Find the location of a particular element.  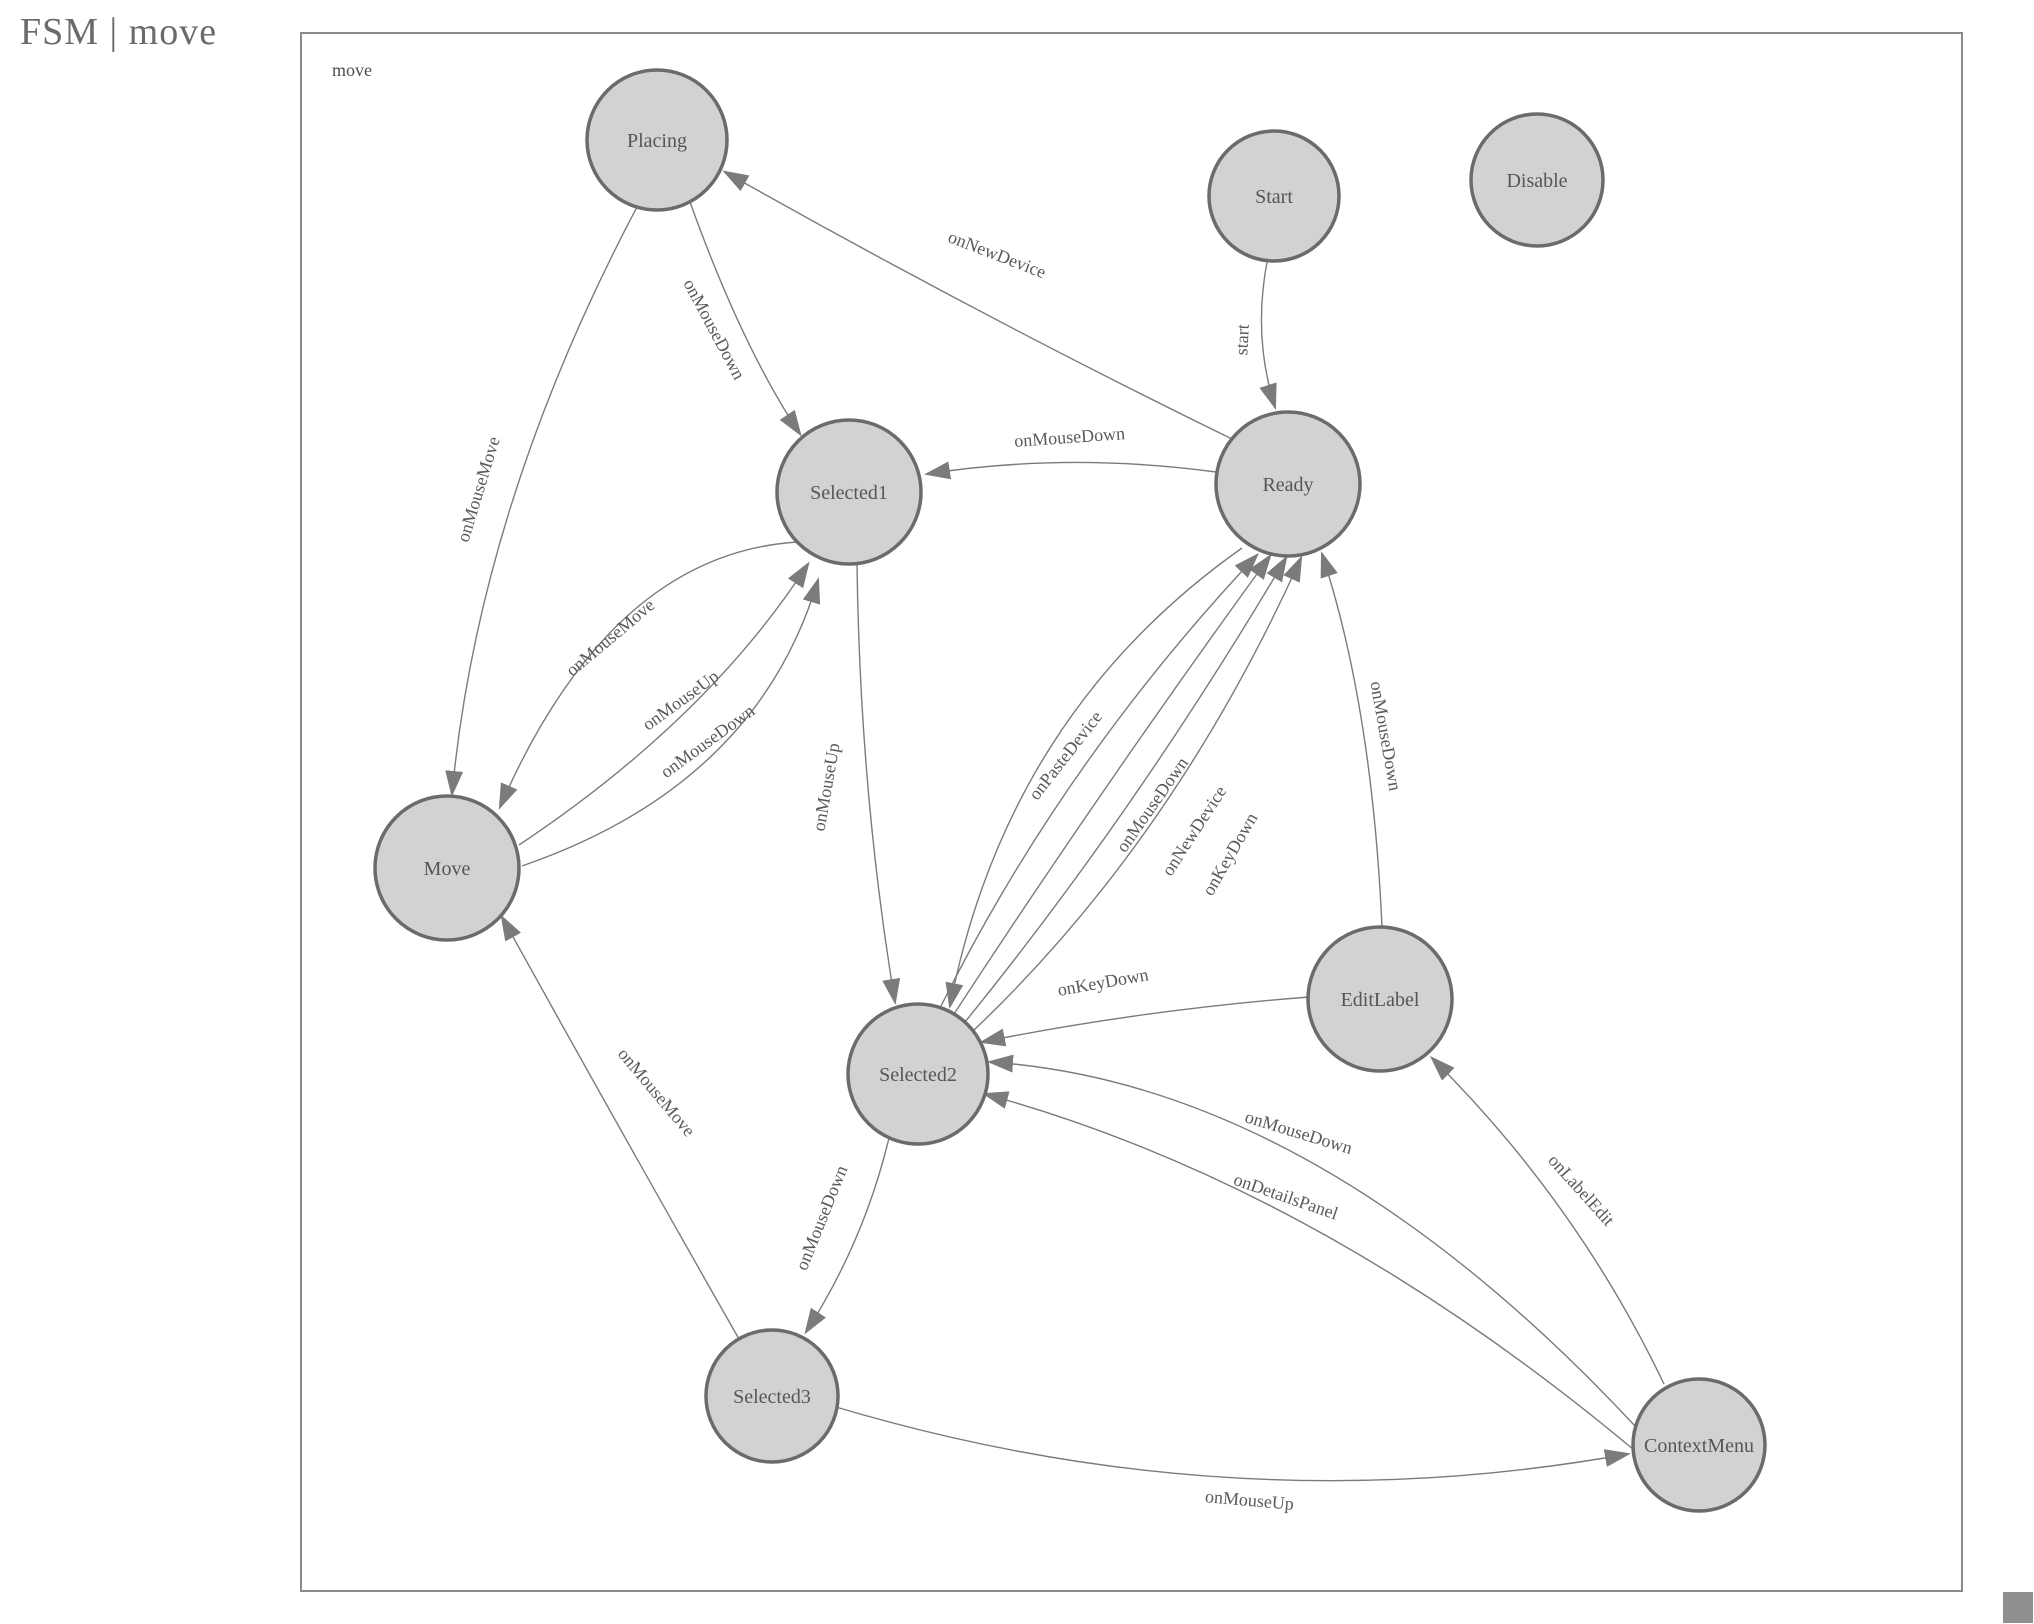

node-EditLabel is located at coordinates (1380, 999).